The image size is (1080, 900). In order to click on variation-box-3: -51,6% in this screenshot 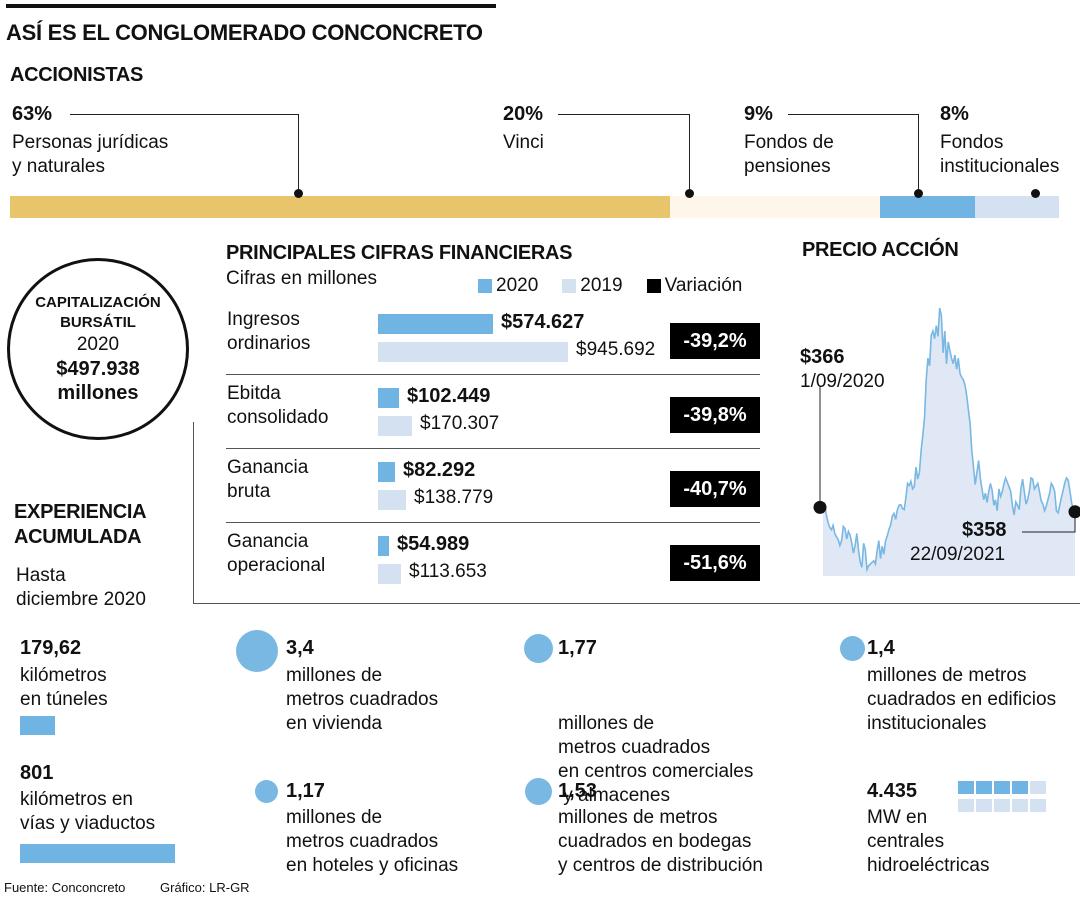, I will do `click(715, 563)`.